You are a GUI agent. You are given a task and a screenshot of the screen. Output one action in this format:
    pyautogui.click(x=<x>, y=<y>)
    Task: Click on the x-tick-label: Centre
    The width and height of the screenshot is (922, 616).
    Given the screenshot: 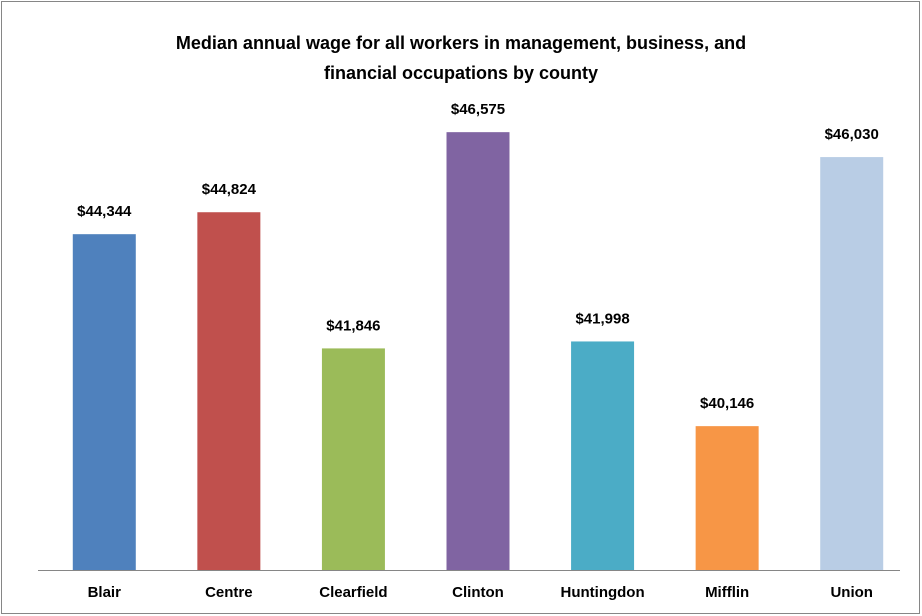 What is the action you would take?
    pyautogui.click(x=229, y=592)
    